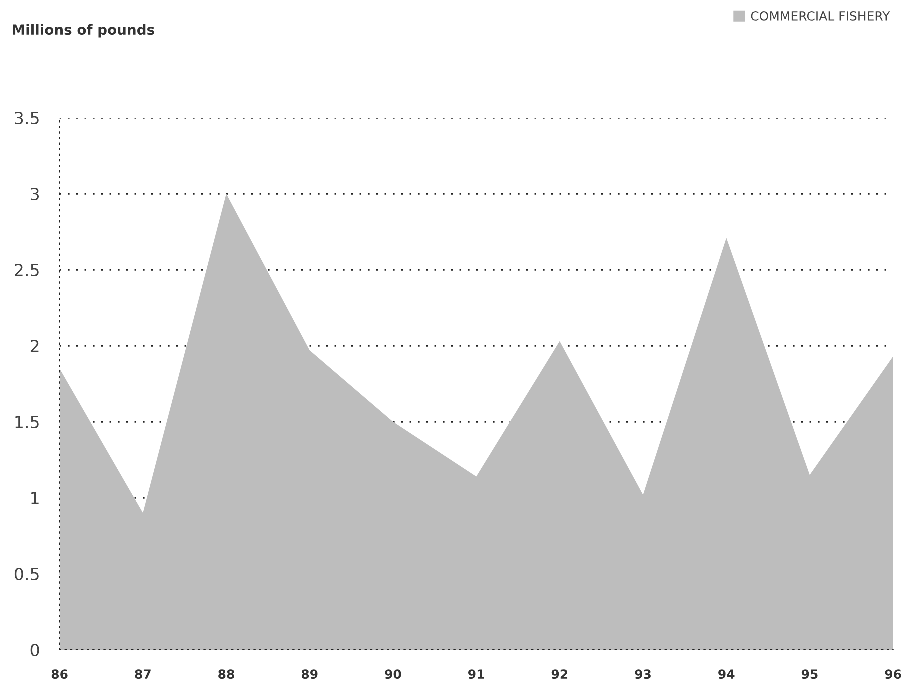 This screenshot has width=906, height=690. I want to click on y-tick-label: 0.5, so click(26, 574).